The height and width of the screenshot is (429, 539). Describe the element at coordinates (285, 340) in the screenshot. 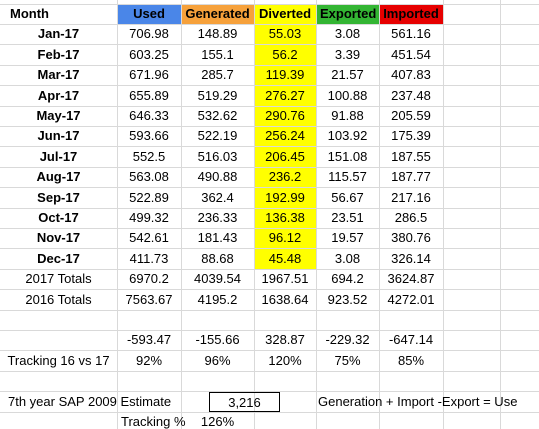

I see `difference-cell: 328.87` at that location.